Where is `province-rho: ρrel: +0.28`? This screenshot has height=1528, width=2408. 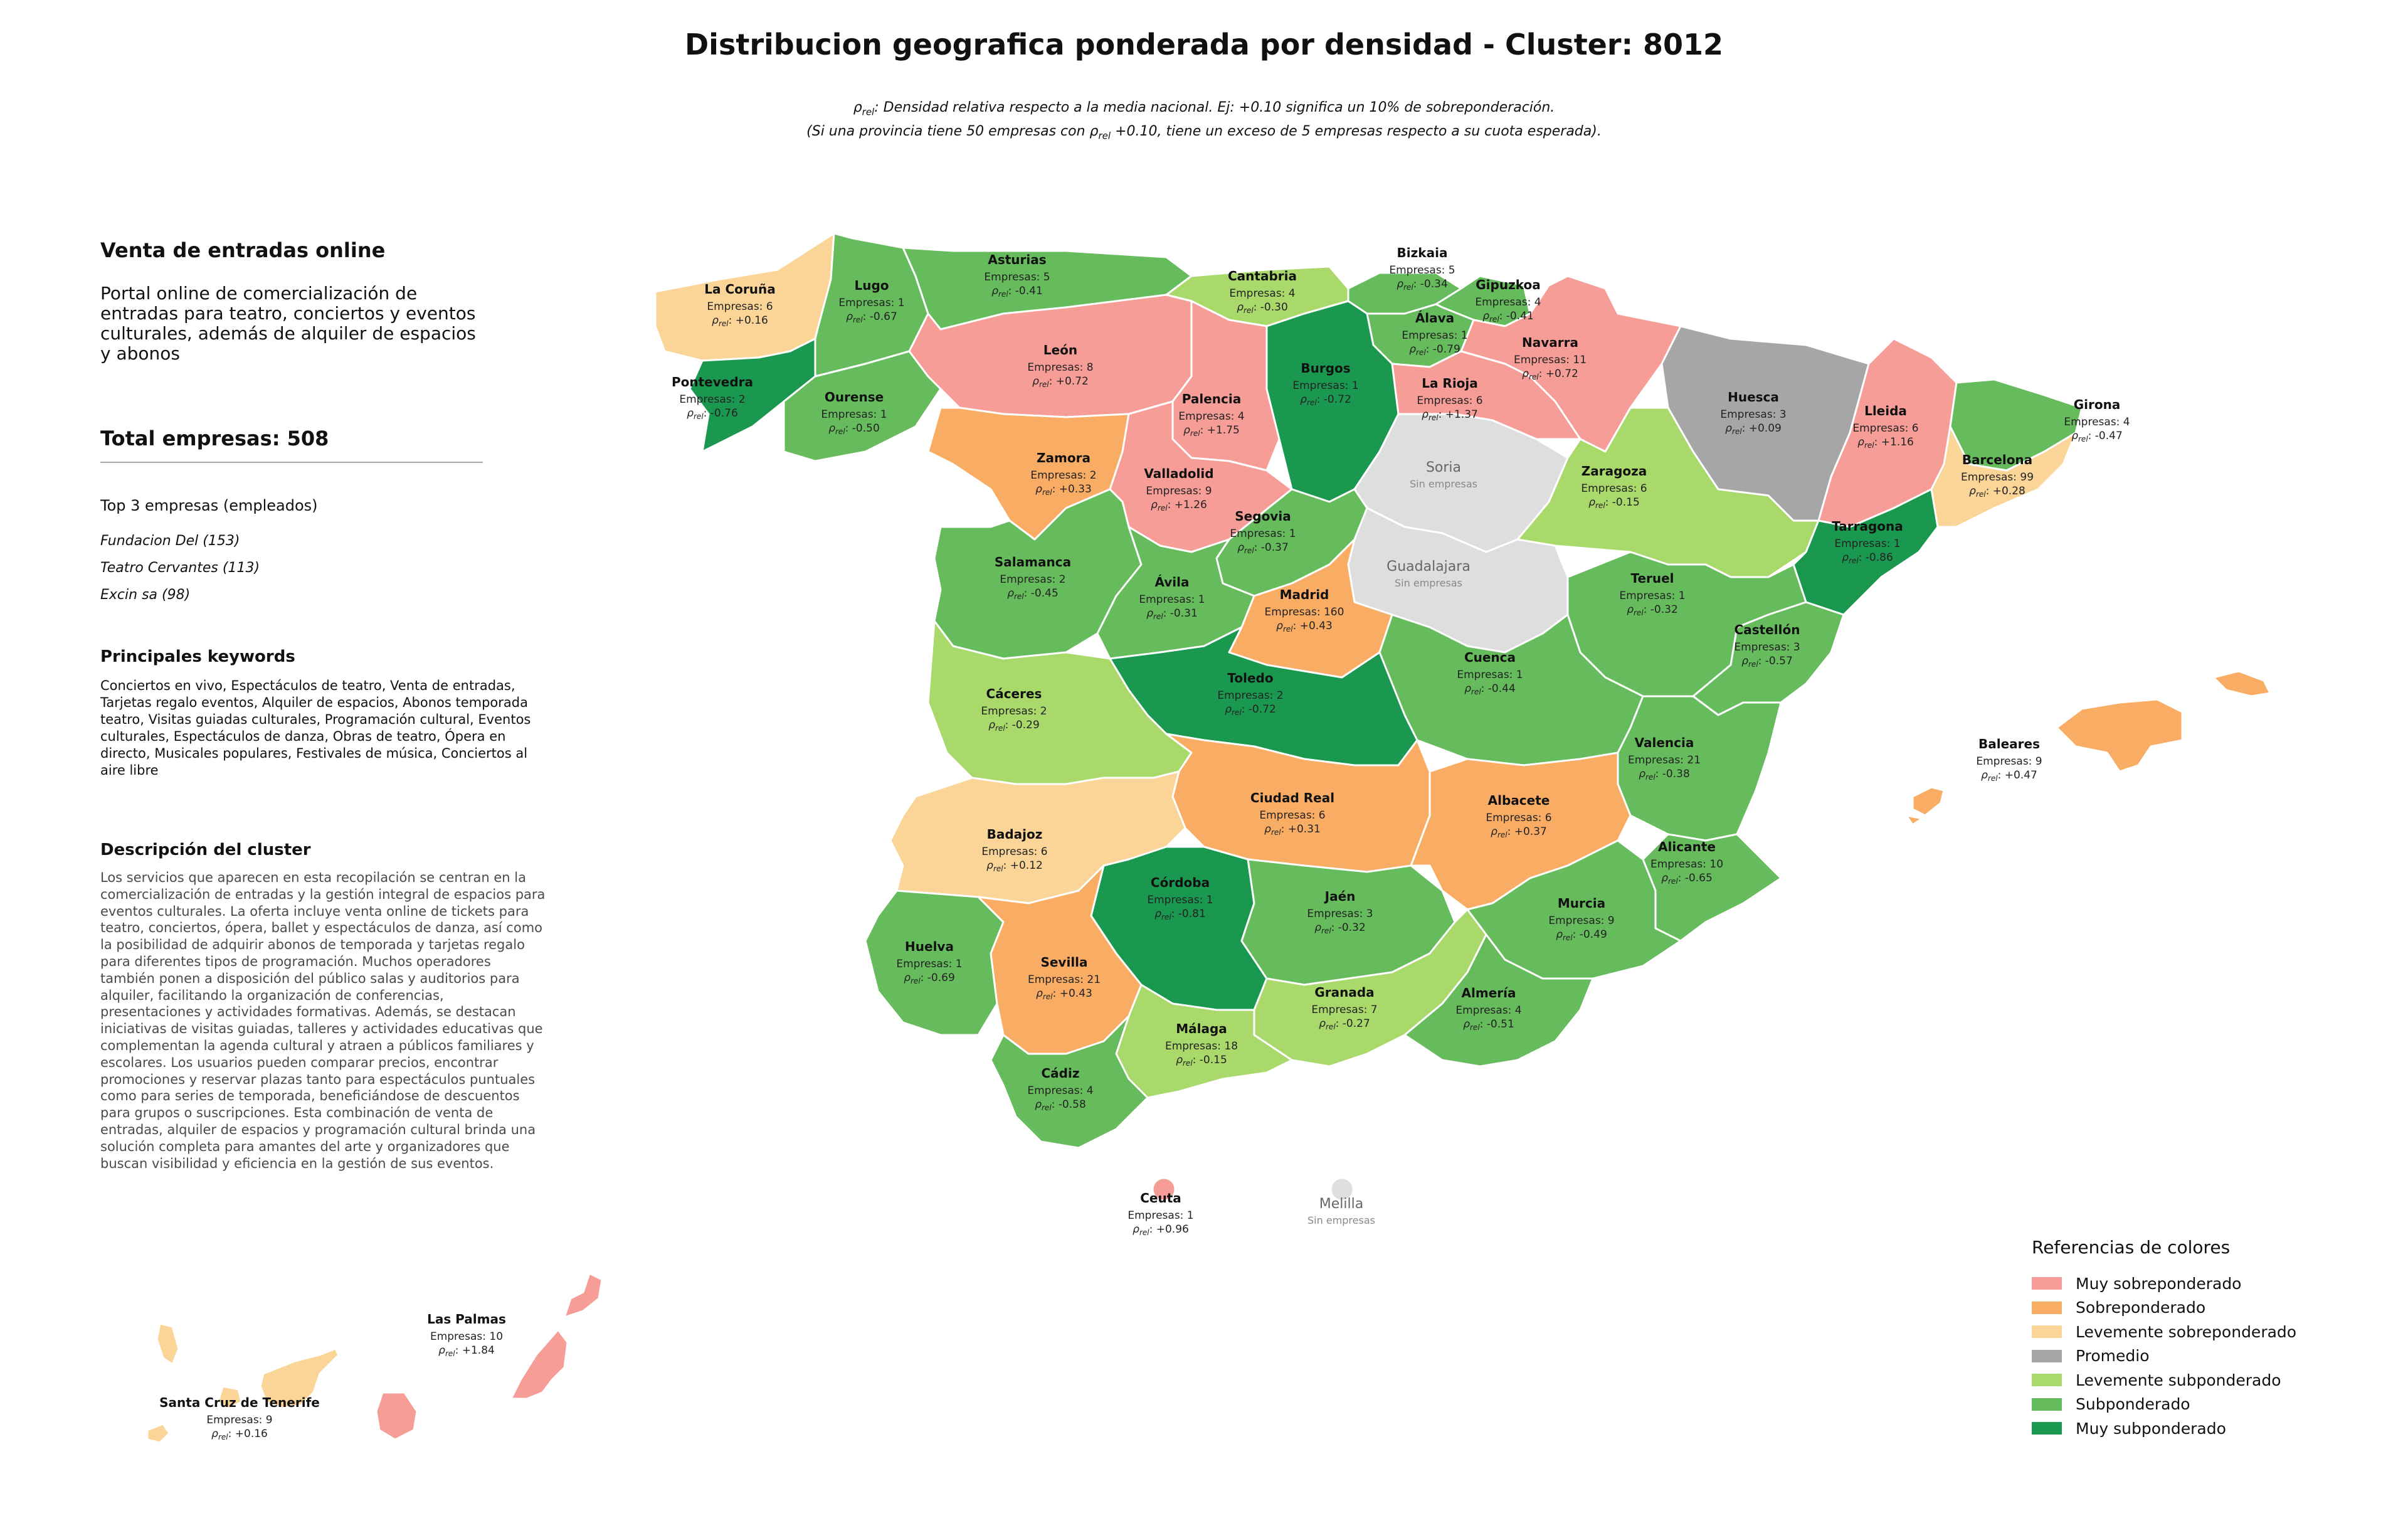 province-rho: ρrel: +0.28 is located at coordinates (1997, 492).